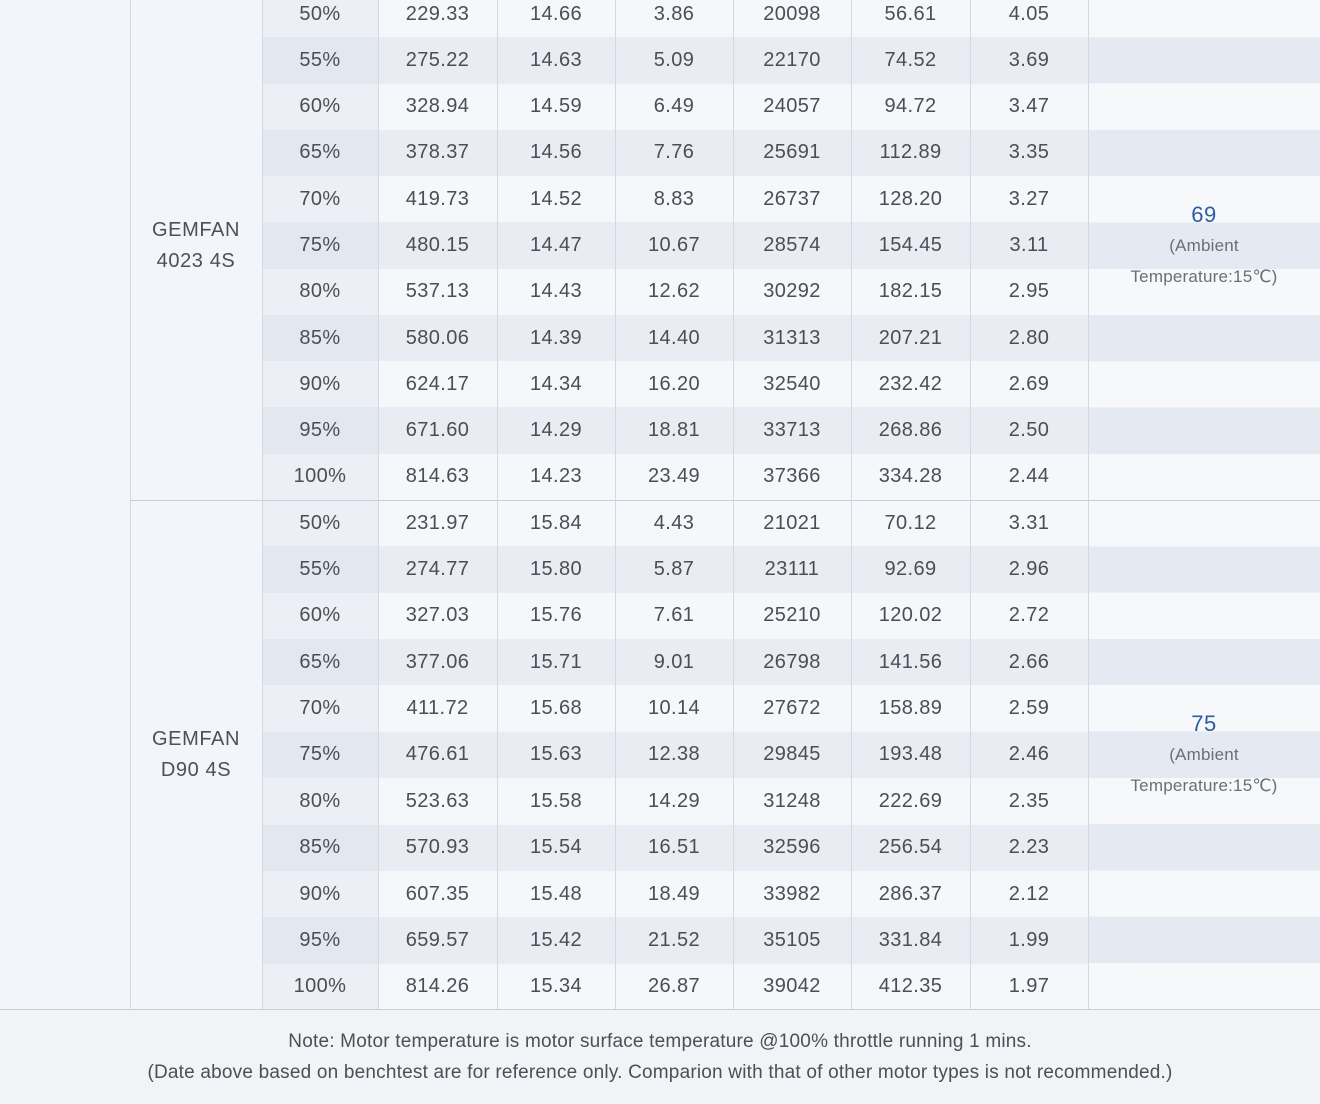 This screenshot has height=1104, width=1320. I want to click on table-row: 90% 624.17 14.34 16.20 32540 232.42 2.69, so click(675, 384).